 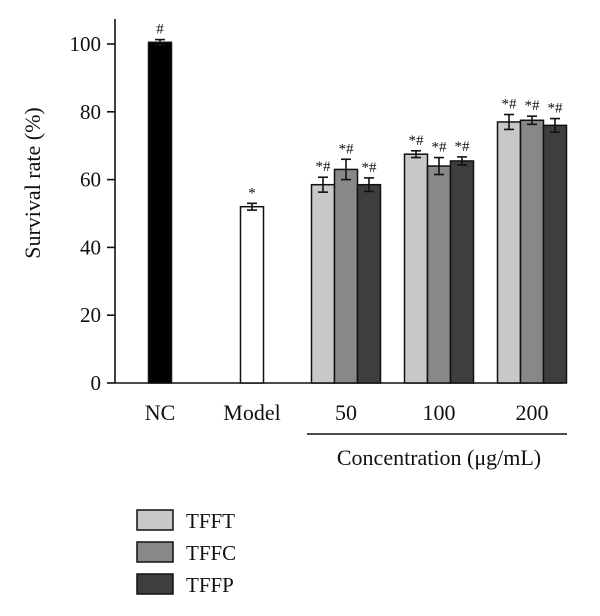 I want to click on x-tick-labels: NC Model 50 100 200, so click(x=347, y=412).